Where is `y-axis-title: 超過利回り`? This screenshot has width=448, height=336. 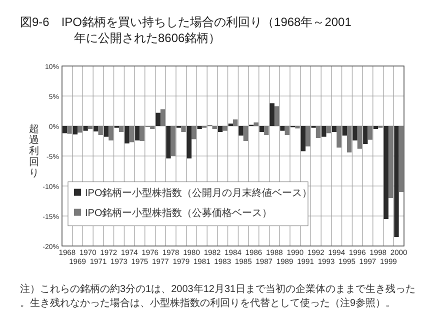
y-axis-title: 超過利回り is located at coordinates (34, 151).